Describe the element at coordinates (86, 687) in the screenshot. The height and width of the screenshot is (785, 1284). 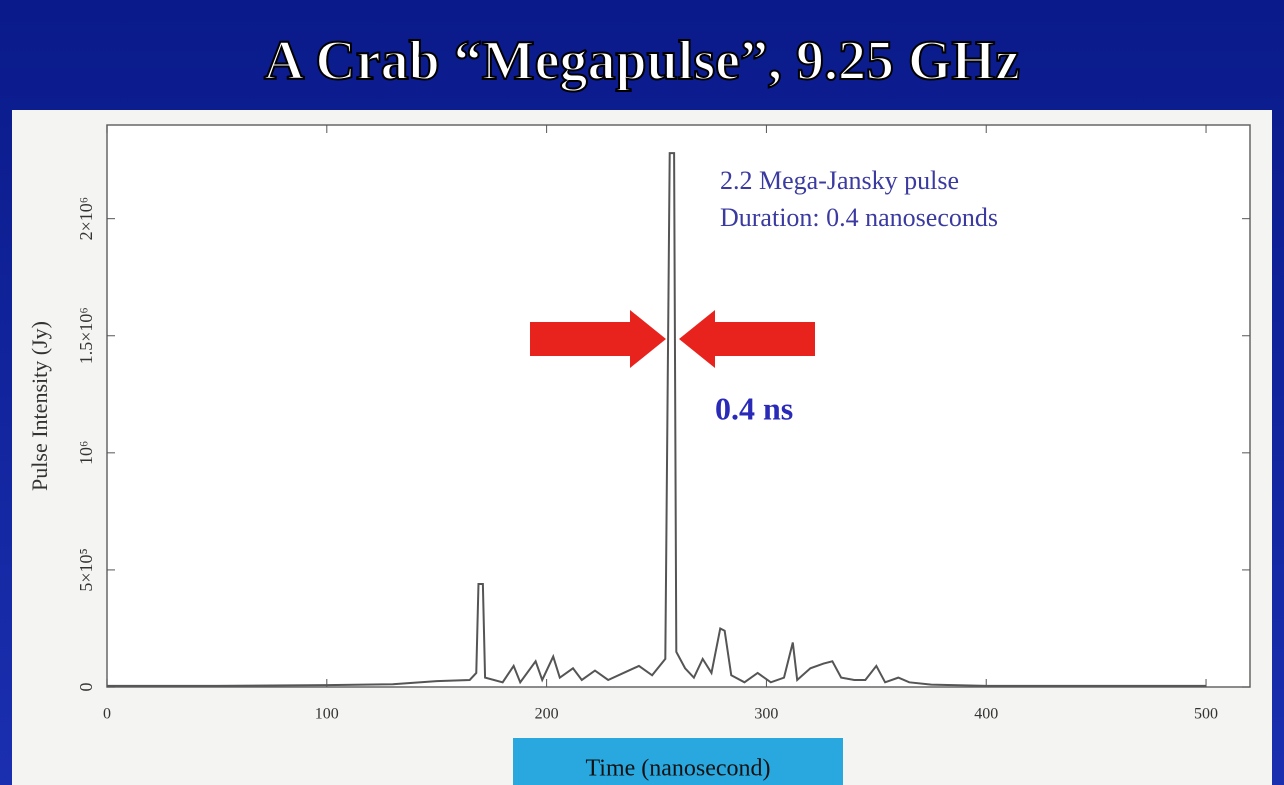
I see `y-tick-label: 0` at that location.